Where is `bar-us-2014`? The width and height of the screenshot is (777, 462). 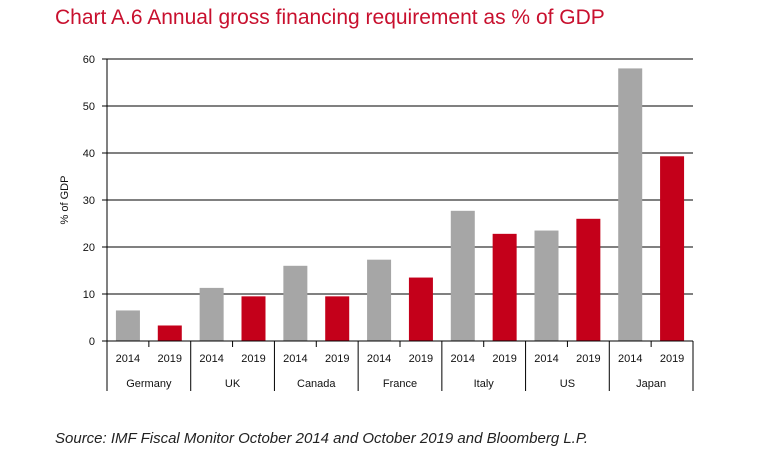
bar-us-2014 is located at coordinates (546, 285).